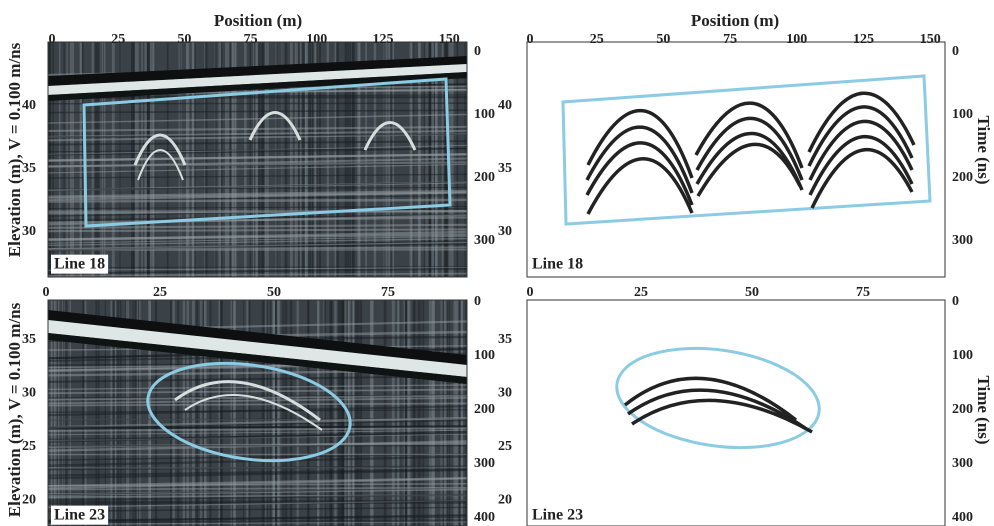 The image size is (994, 526). What do you see at coordinates (316, 39) in the screenshot?
I see `x-tick-label: 100` at bounding box center [316, 39].